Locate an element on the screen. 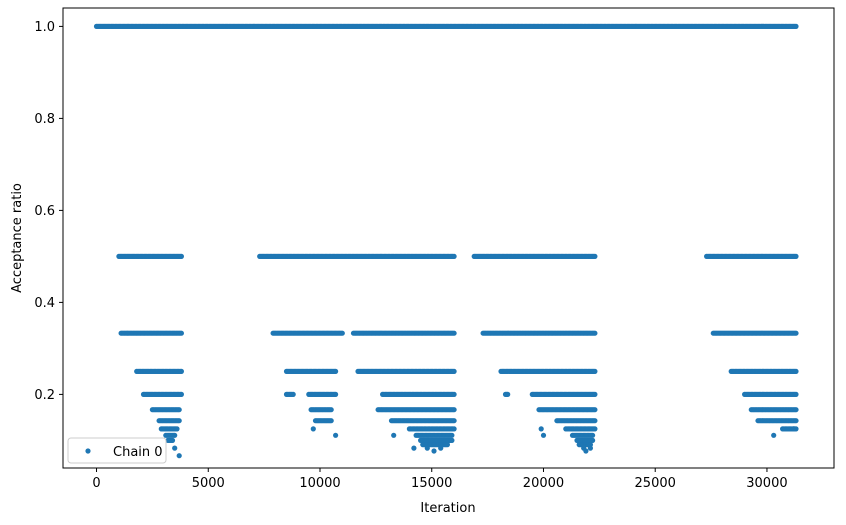 This screenshot has width=846, height=525. legend-entry-chain-0: Chain 0 is located at coordinates (138, 452).